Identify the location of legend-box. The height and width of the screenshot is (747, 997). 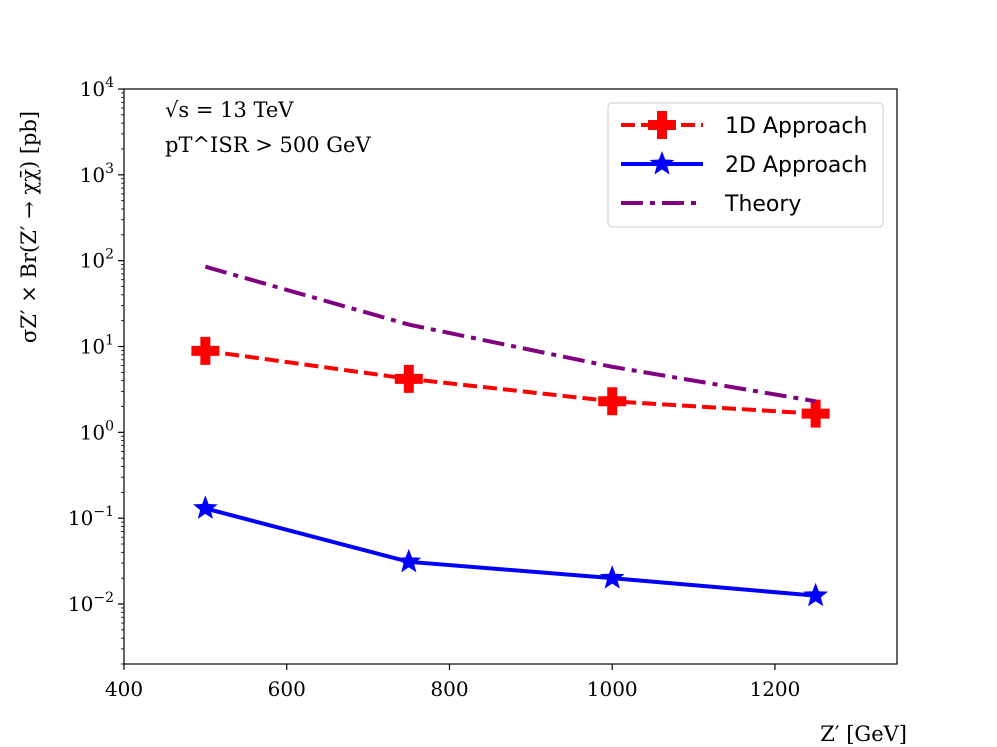
(745, 165).